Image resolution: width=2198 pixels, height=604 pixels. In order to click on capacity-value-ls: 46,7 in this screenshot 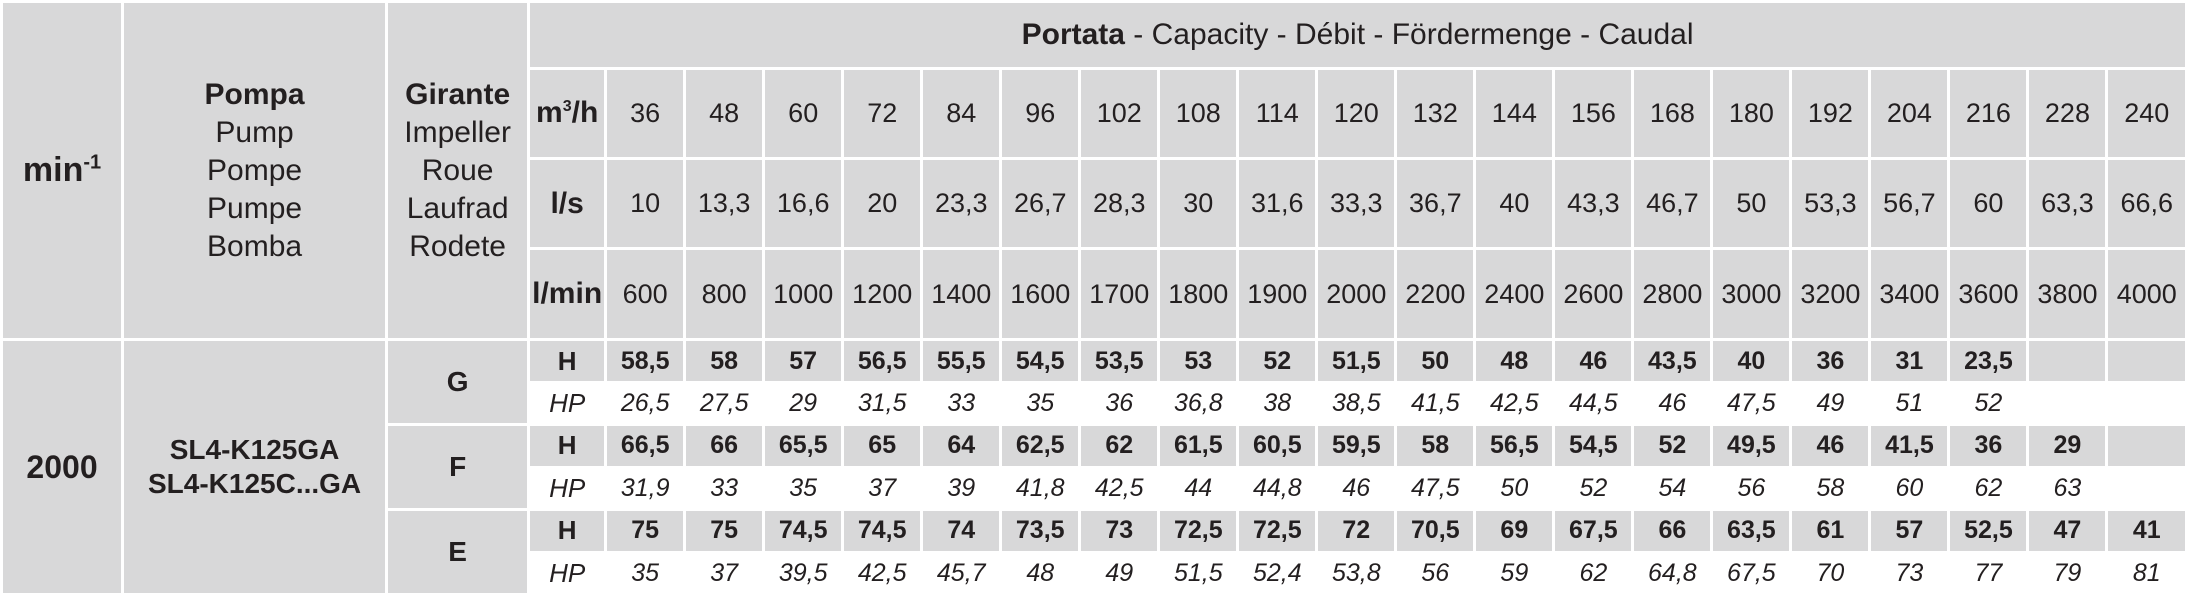, I will do `click(1672, 203)`.